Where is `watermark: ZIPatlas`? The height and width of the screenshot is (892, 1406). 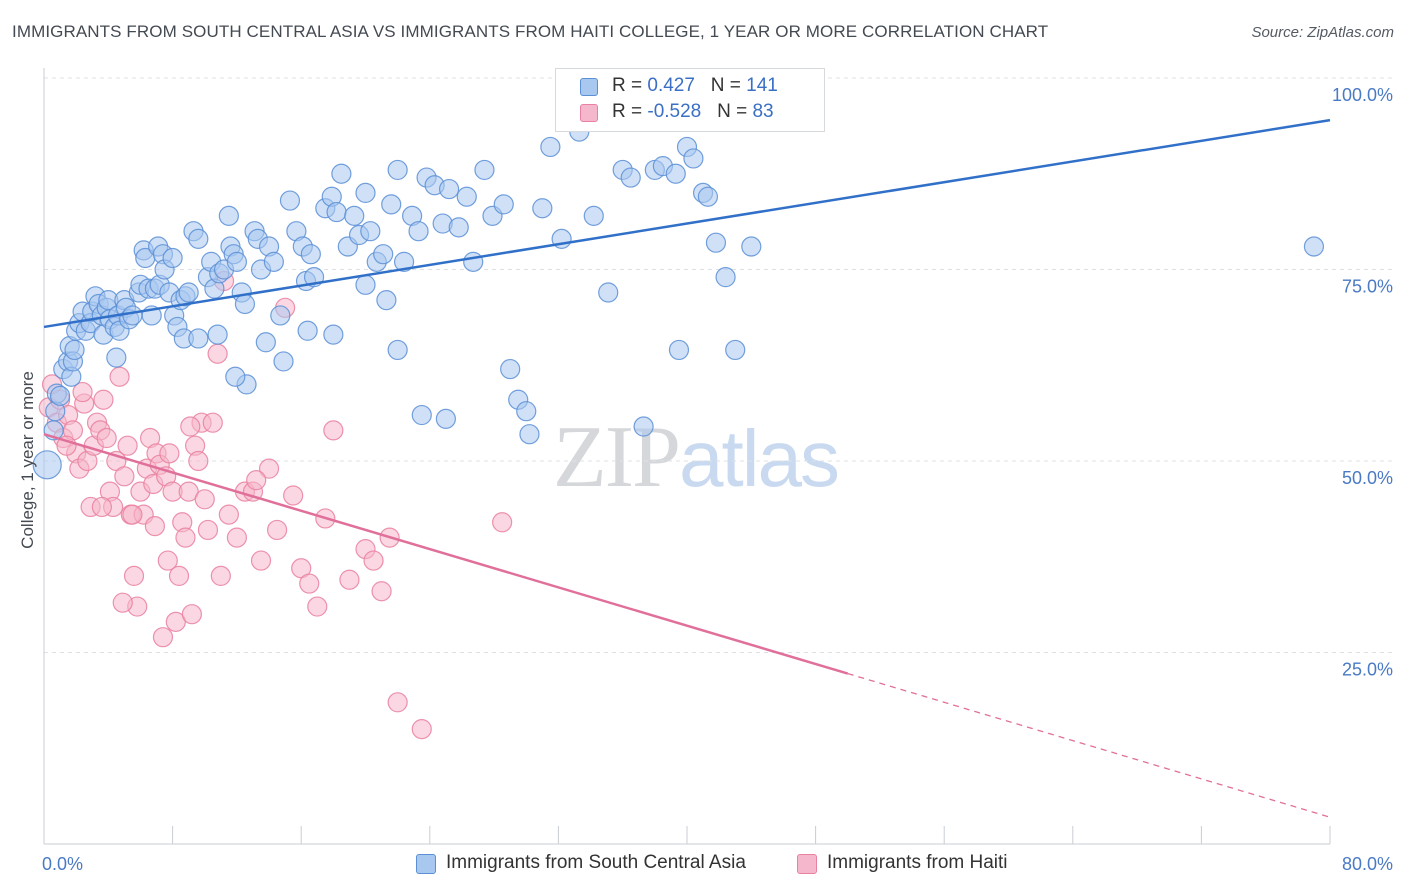 watermark: ZIPatlas is located at coordinates (696, 456).